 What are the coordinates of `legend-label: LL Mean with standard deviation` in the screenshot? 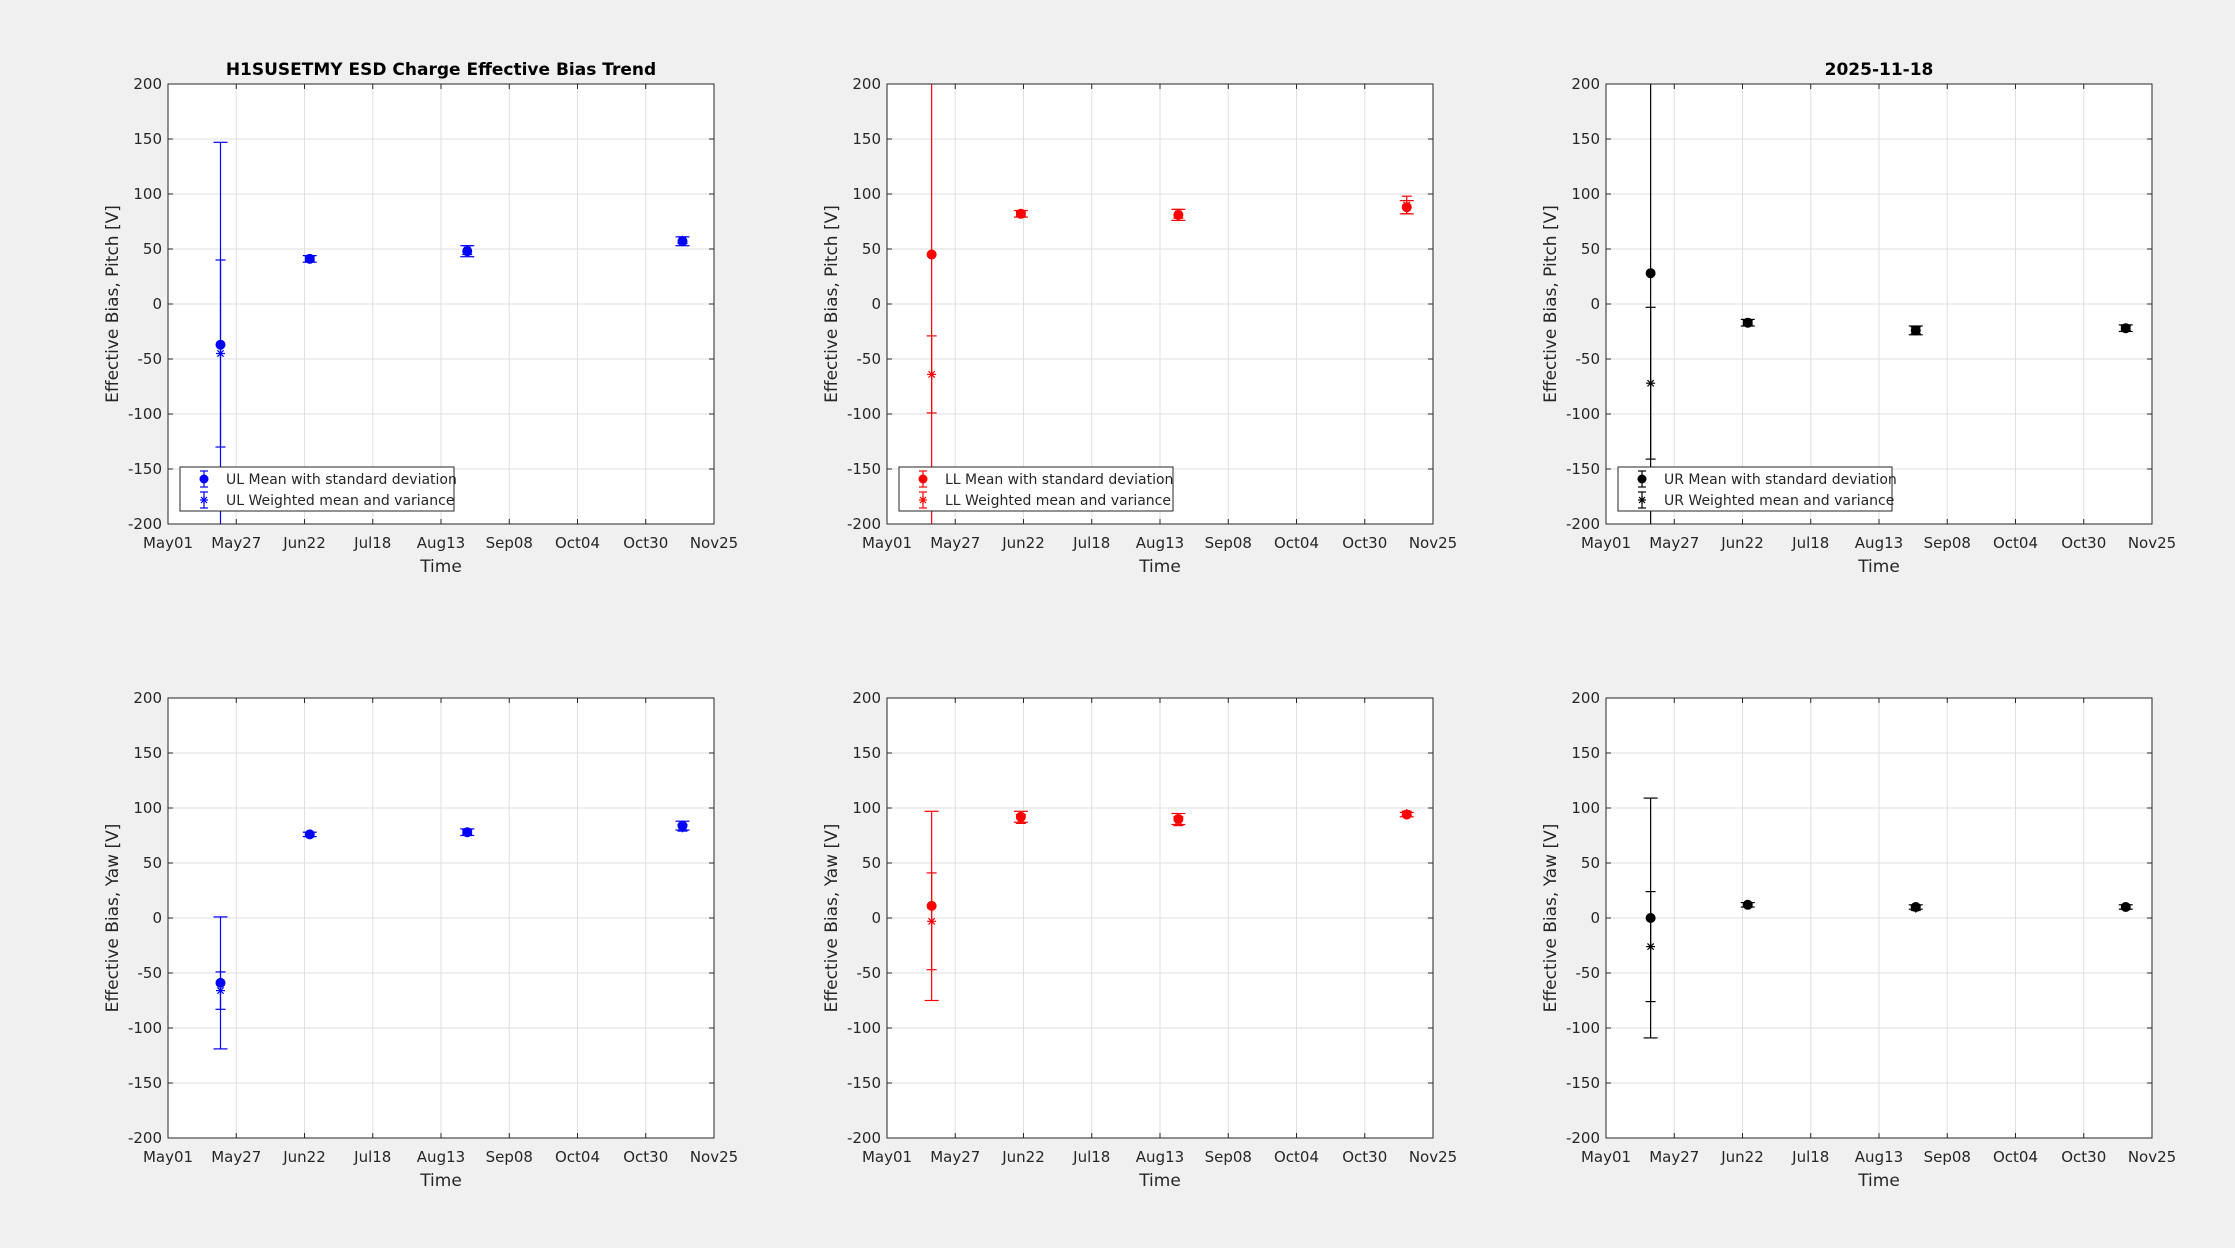 It's located at (1059, 480).